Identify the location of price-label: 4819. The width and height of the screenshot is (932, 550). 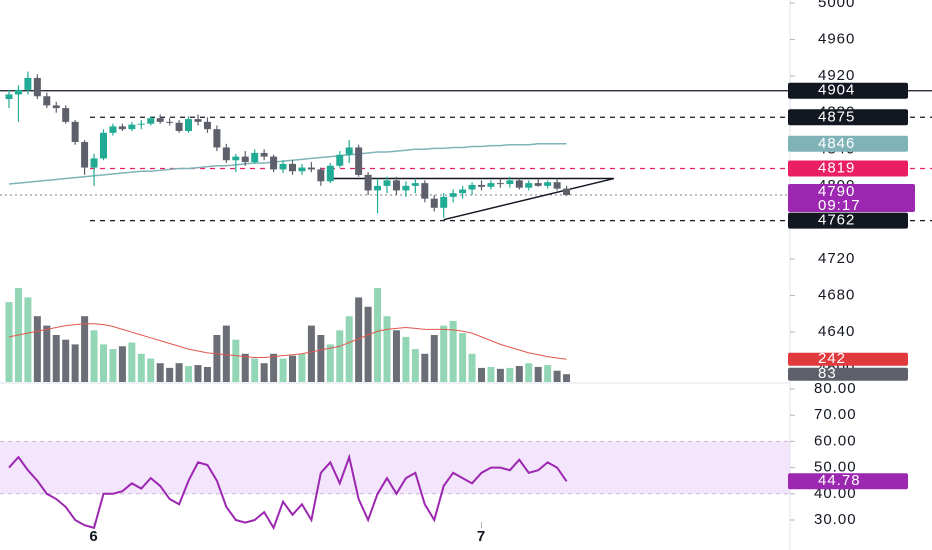
(836, 167).